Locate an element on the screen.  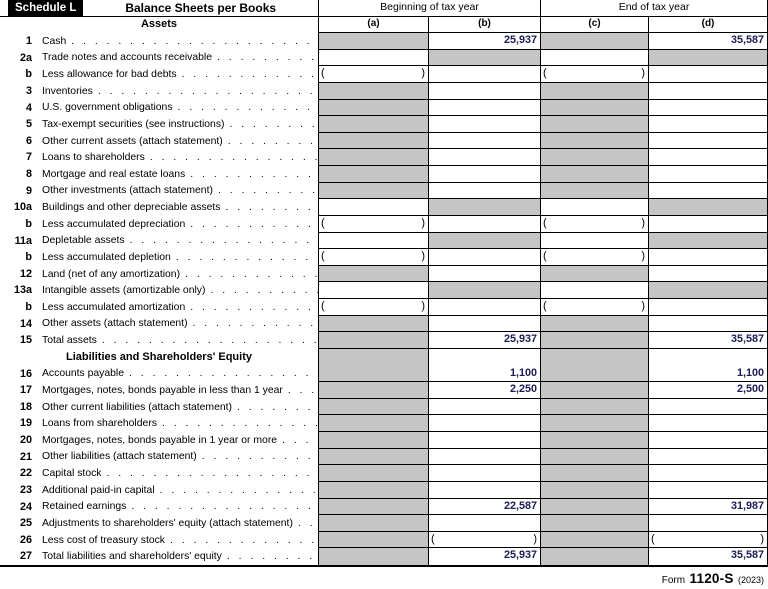
amount-value-b: 1,100 is located at coordinates (484, 374).